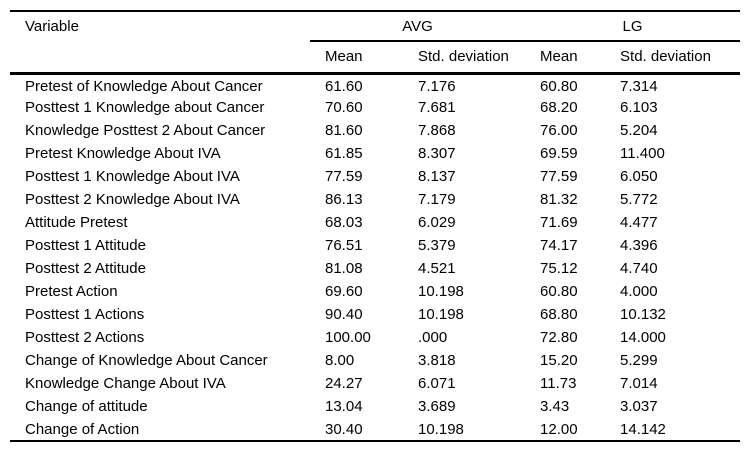 This screenshot has width=746, height=463. Describe the element at coordinates (673, 430) in the screenshot. I see `value-cell: 14.142` at that location.